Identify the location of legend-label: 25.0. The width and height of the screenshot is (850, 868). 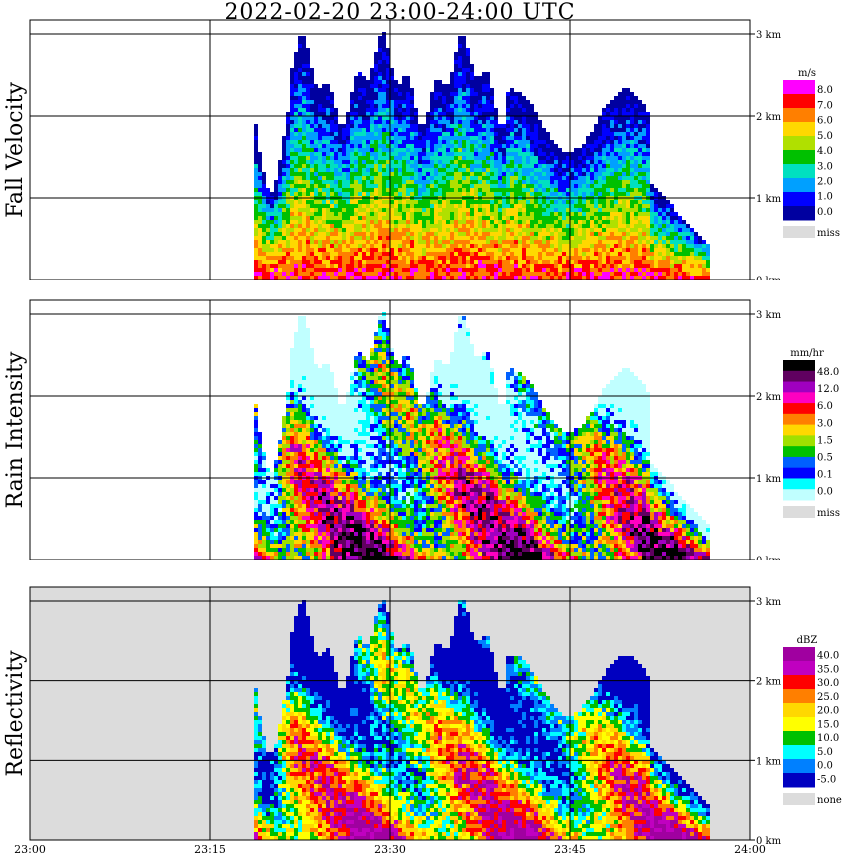
(828, 697).